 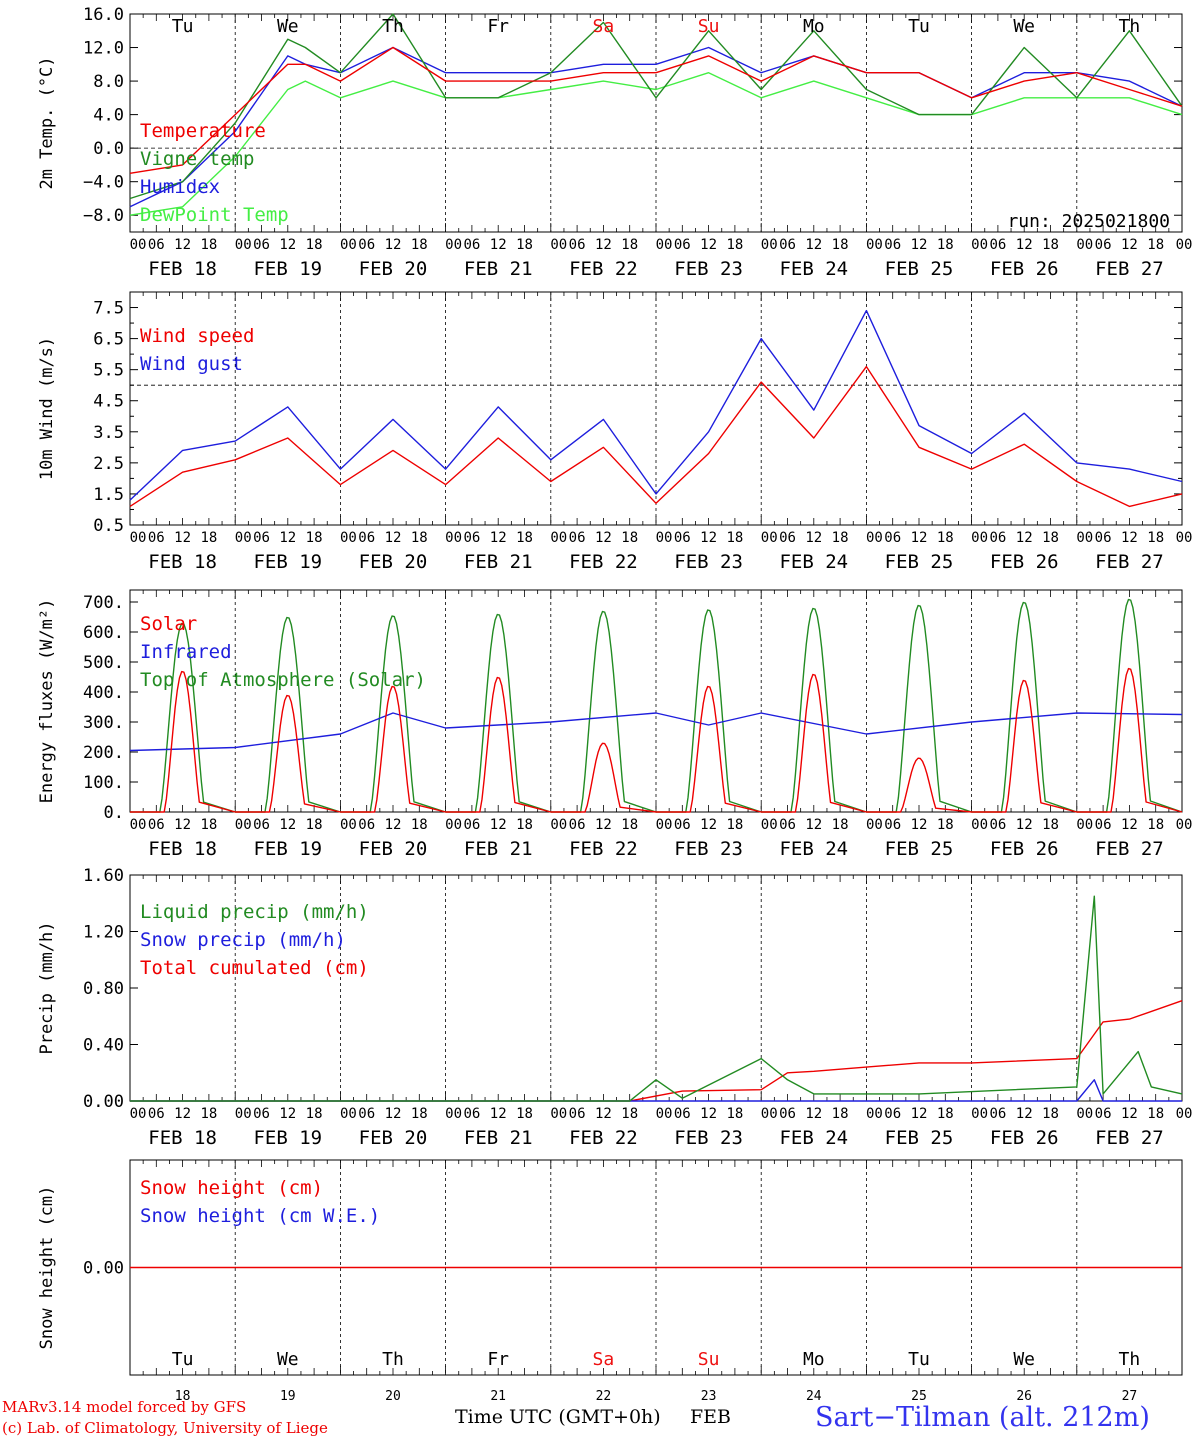 I want to click on y-tick-label: 300., so click(x=103, y=723).